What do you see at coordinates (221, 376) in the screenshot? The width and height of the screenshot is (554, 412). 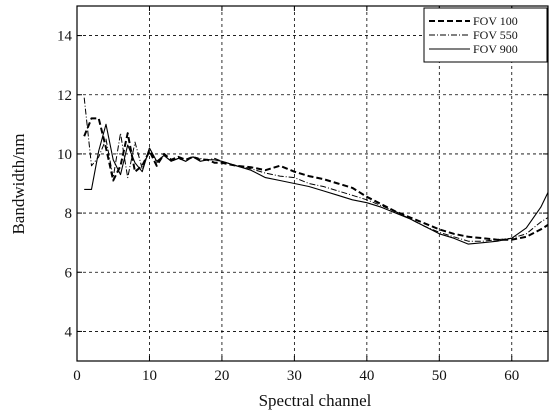 I see `x-tick-label: 20` at bounding box center [221, 376].